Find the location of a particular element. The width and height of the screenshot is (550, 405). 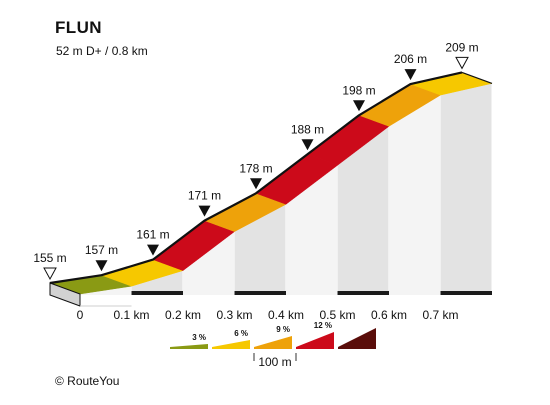

elevation-label: 209 m is located at coordinates (461, 47).